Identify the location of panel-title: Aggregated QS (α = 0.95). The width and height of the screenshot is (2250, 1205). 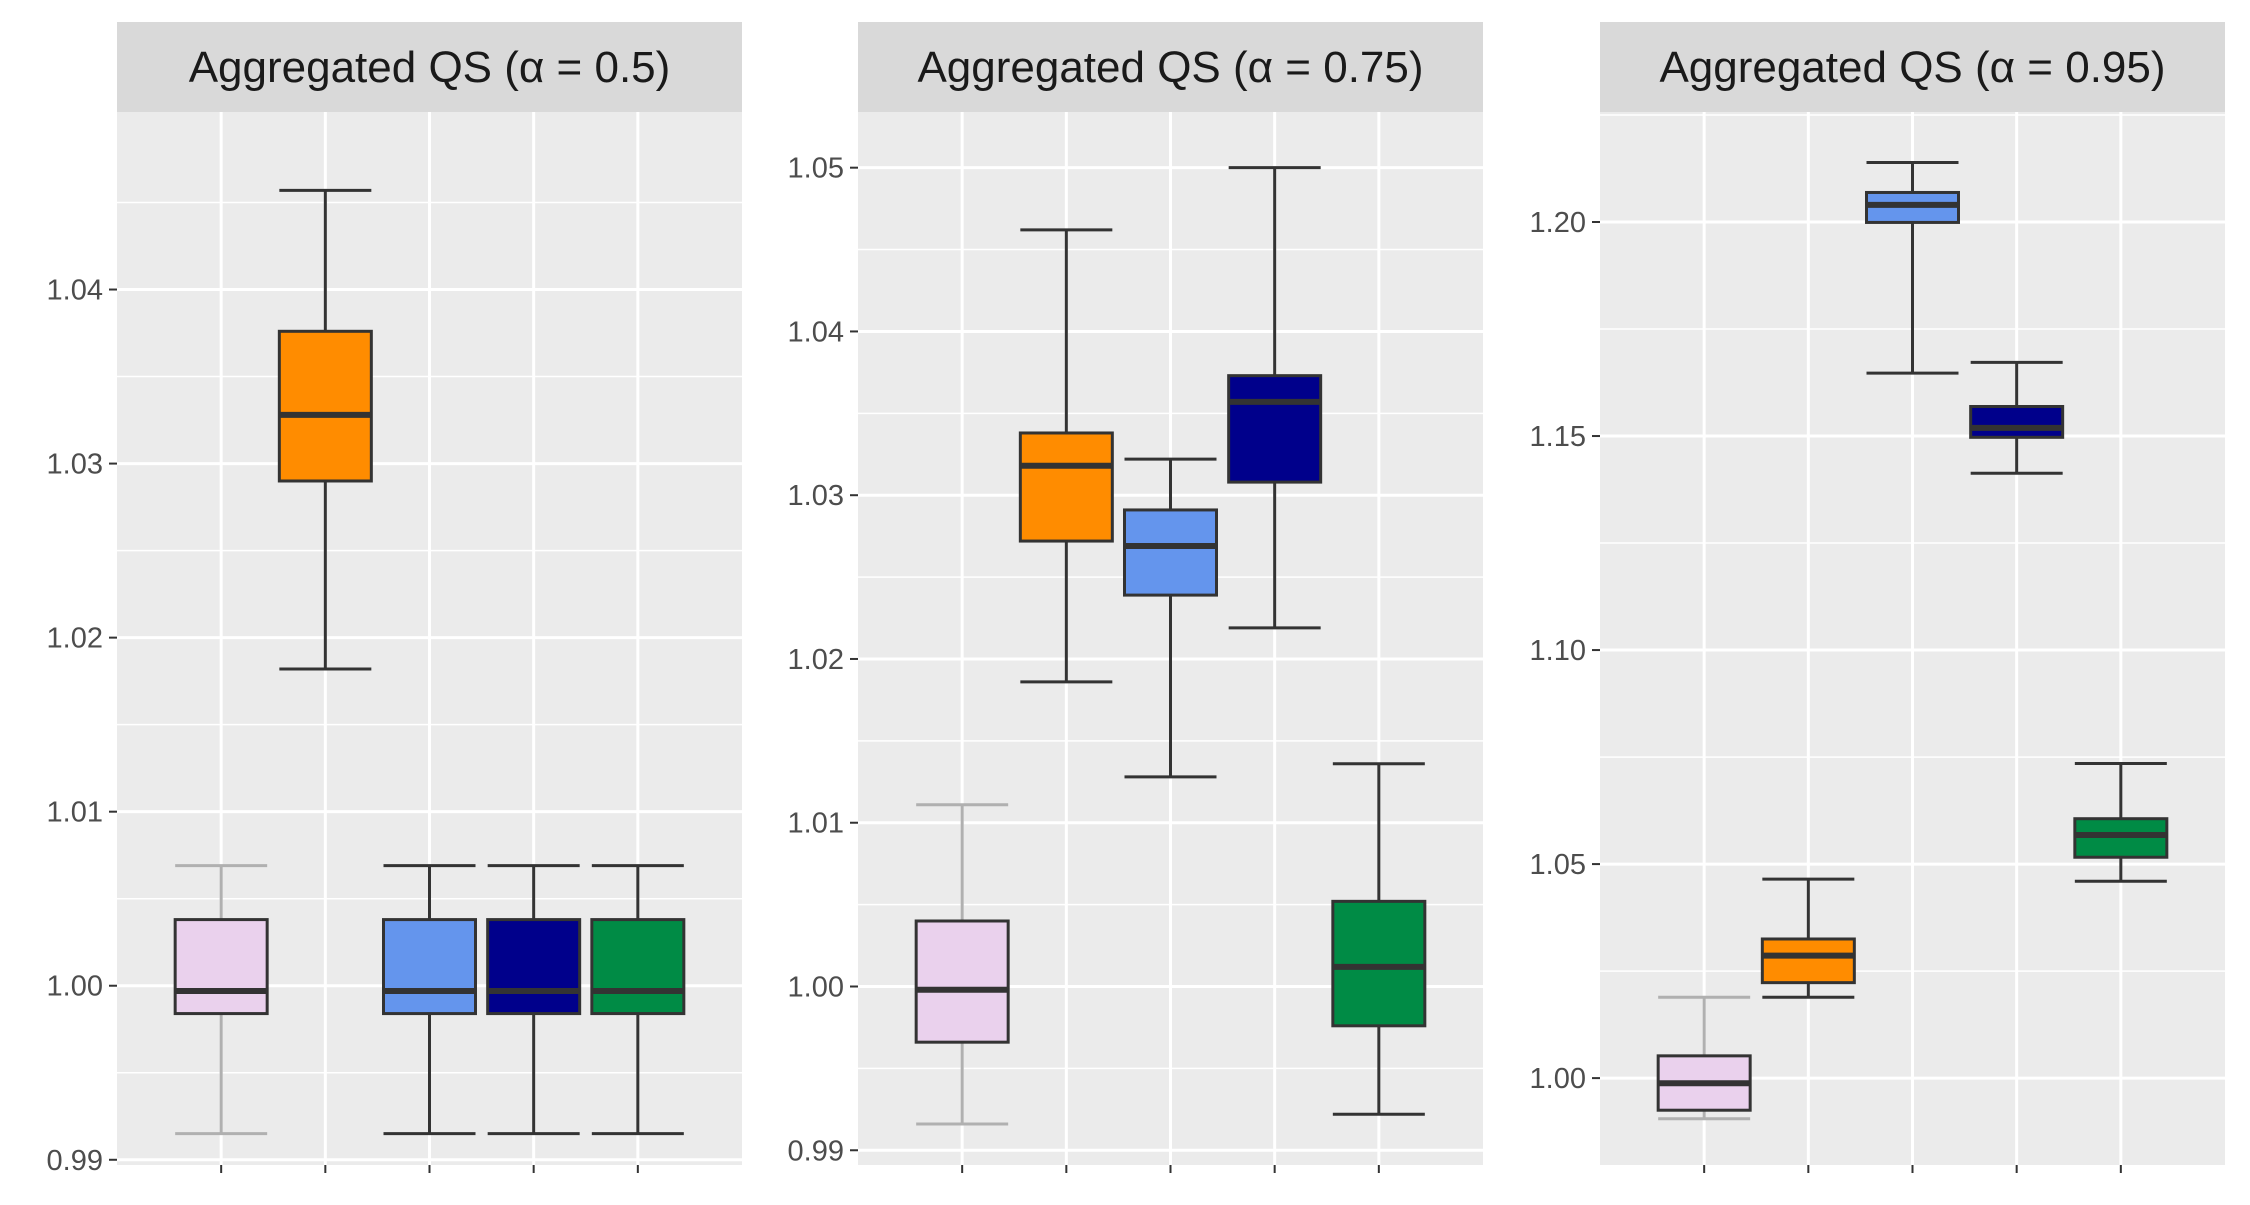
(1912, 67).